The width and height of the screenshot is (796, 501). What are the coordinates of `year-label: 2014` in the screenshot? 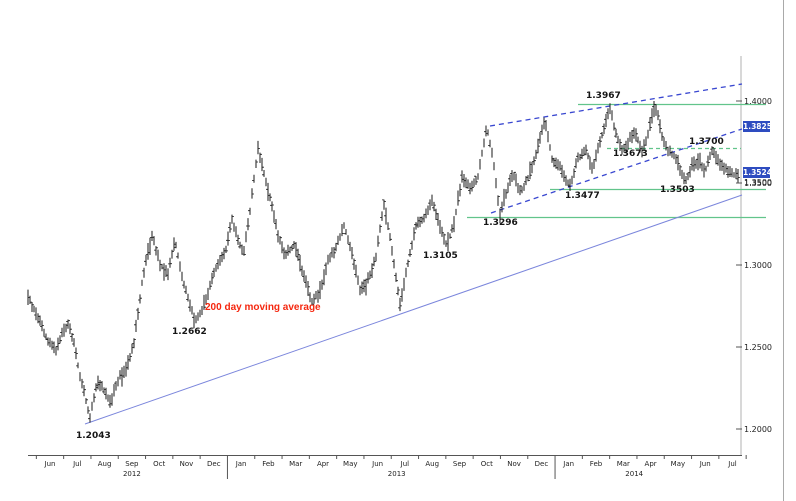 It's located at (634, 474).